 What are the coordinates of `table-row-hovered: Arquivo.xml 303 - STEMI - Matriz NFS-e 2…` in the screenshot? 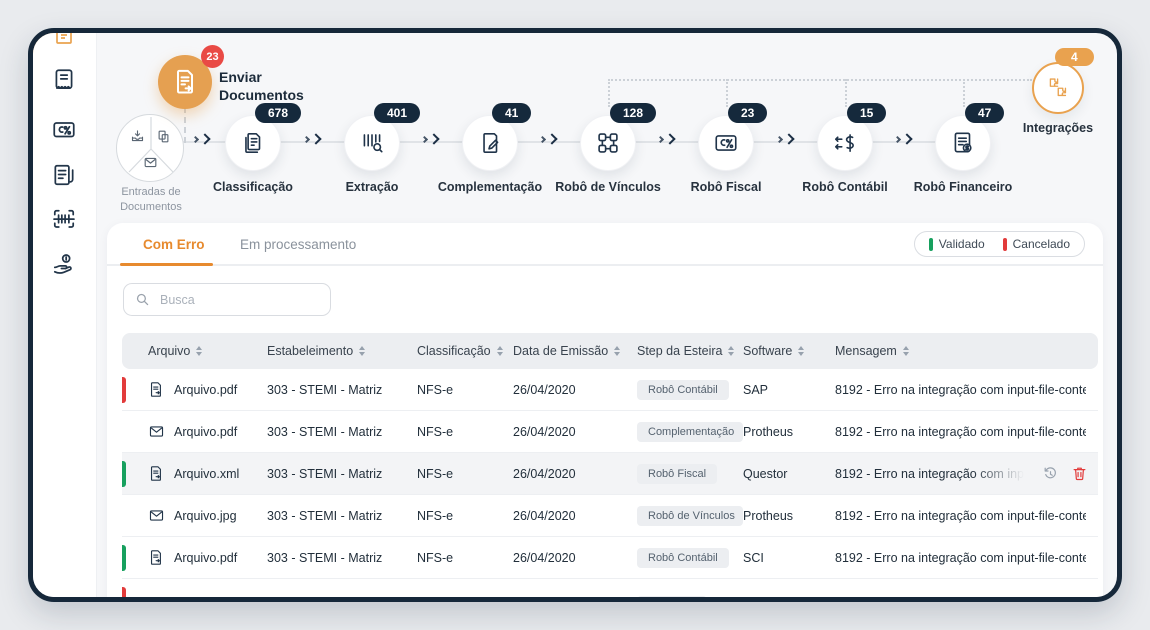 It's located at (610, 474).